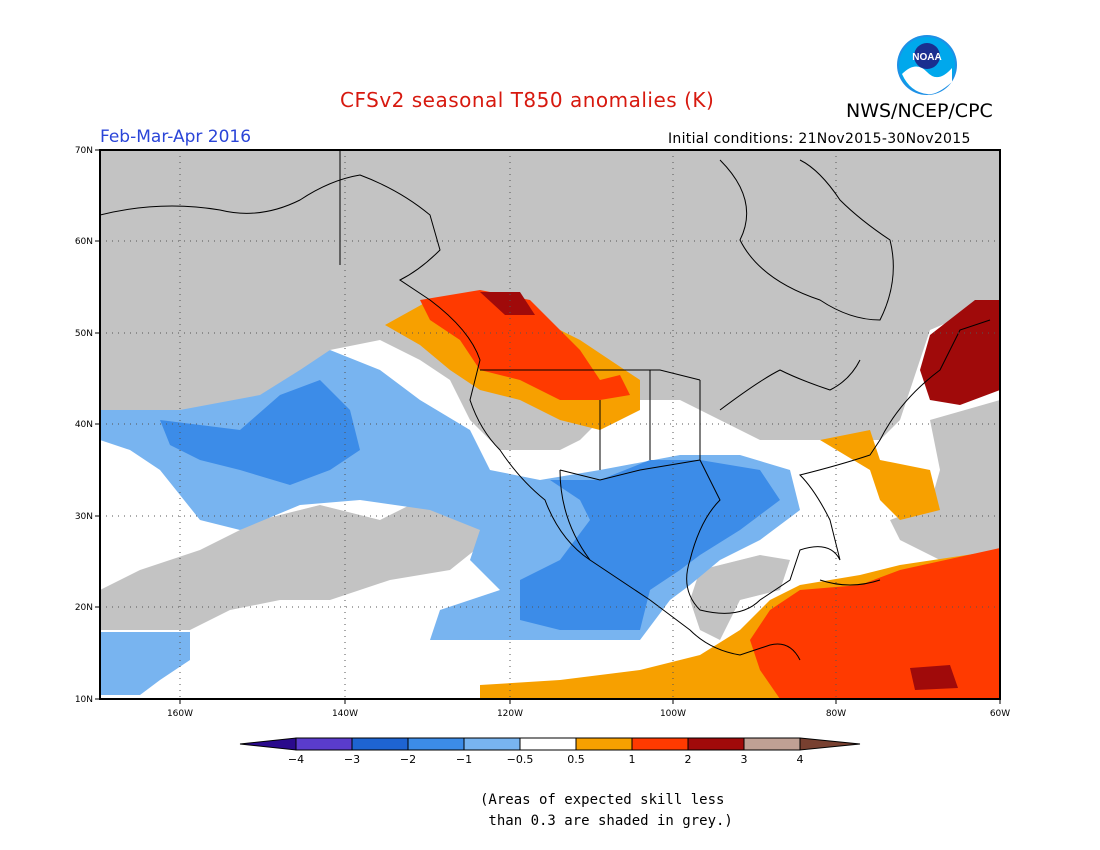  Describe the element at coordinates (84, 151) in the screenshot. I see `lat-label: 70N` at that location.